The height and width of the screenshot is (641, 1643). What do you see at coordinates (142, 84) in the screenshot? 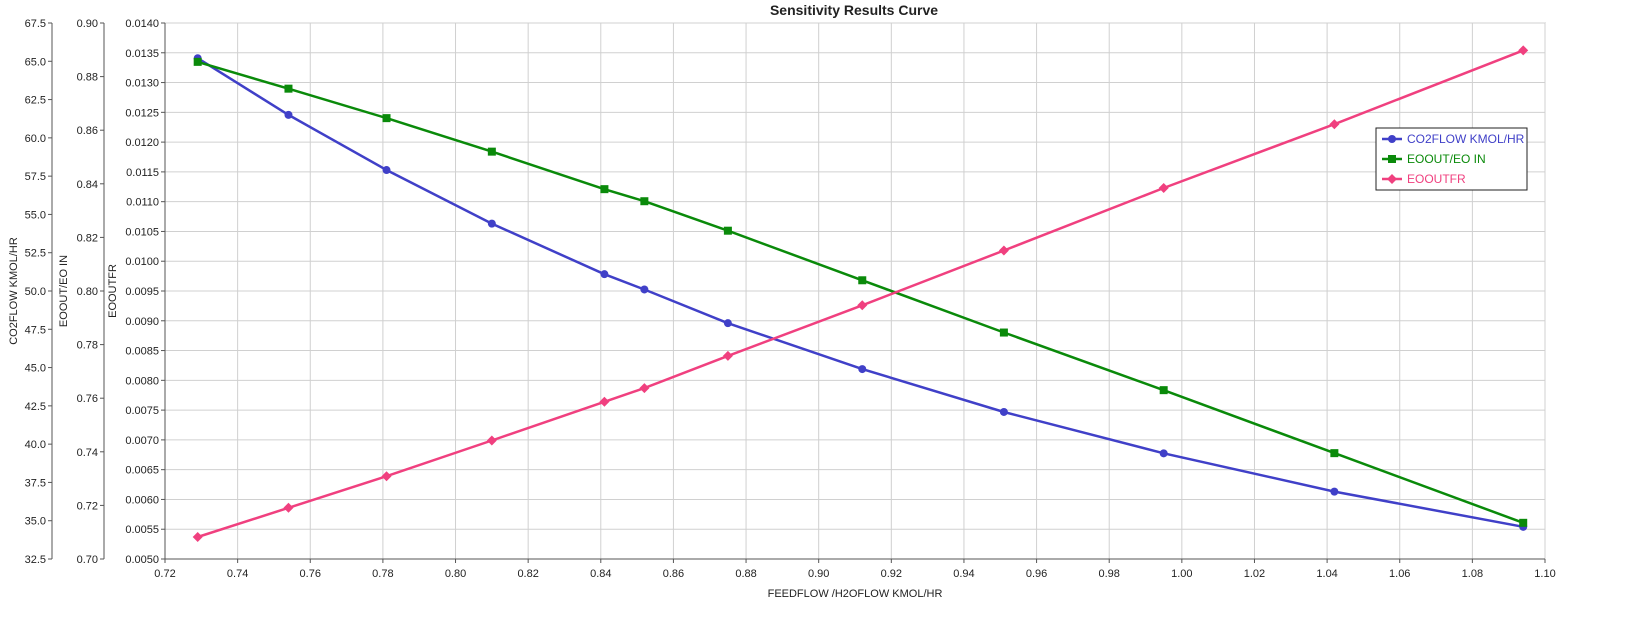
I see `y-tick-label: 0.0130` at bounding box center [142, 84].